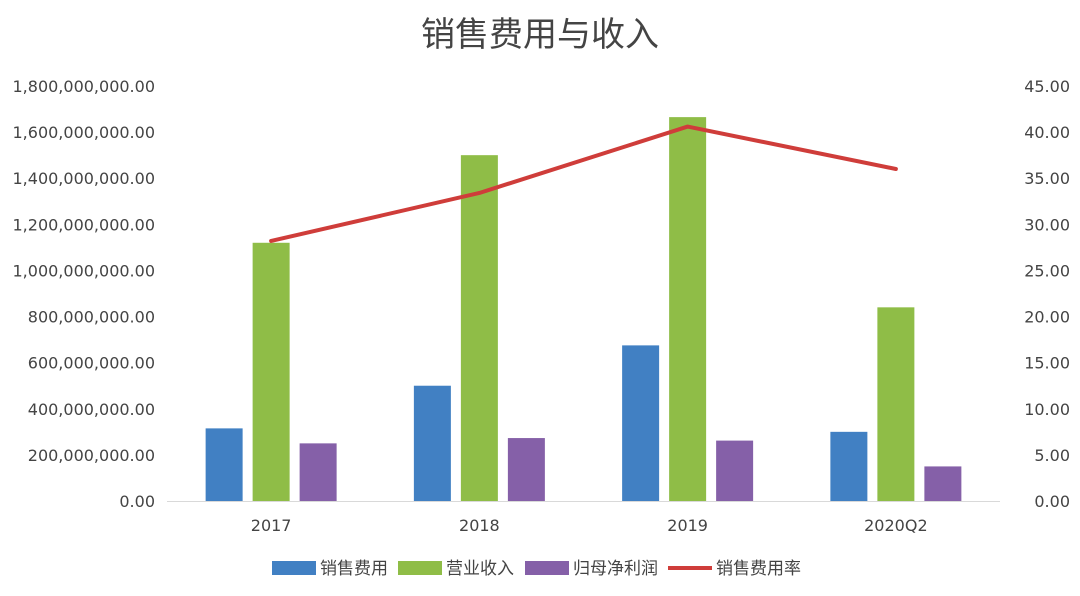 The height and width of the screenshot is (596, 1080). Describe the element at coordinates (1047, 363) in the screenshot. I see `y-right-tick-label: 15.00` at that location.